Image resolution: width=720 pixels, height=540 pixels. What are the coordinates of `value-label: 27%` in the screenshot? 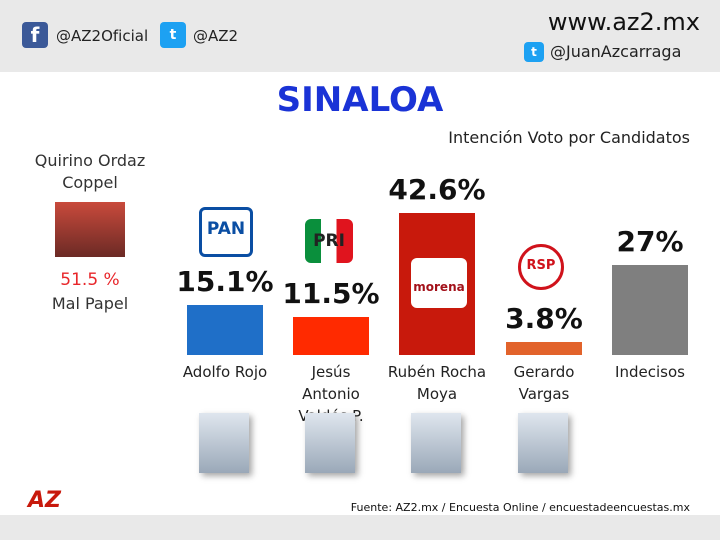 It's located at (650, 242).